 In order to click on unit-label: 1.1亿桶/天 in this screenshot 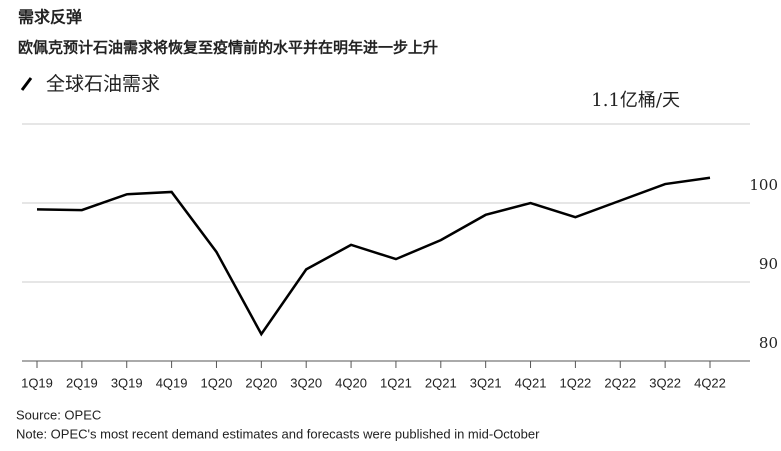, I will do `click(635, 100)`.